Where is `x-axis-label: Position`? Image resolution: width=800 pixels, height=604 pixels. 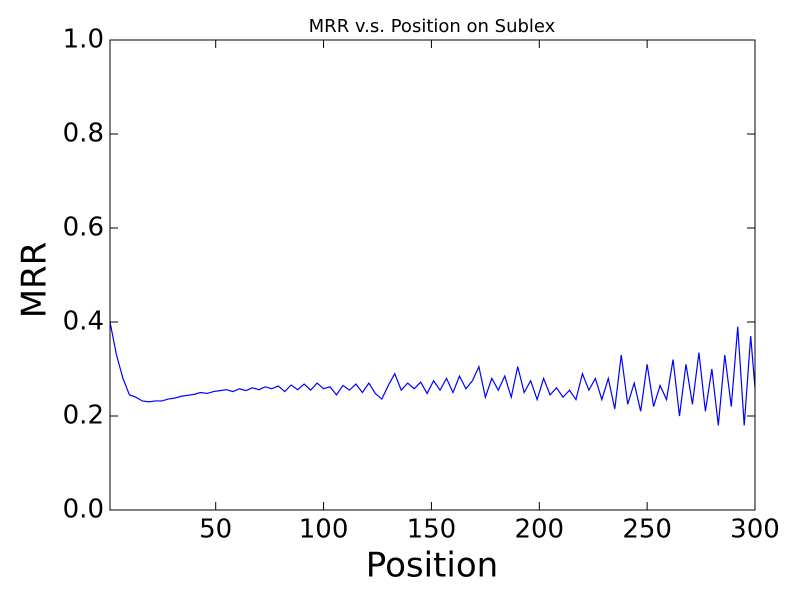
x-axis-label: Position is located at coordinates (432, 566).